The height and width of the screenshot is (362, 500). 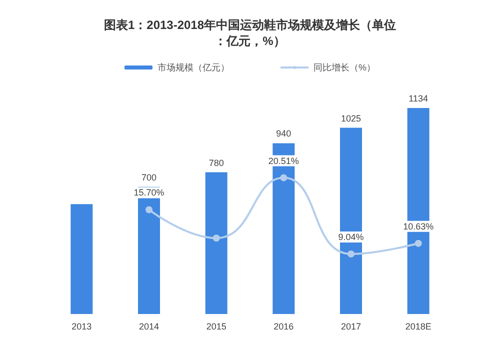 What do you see at coordinates (418, 226) in the screenshot?
I see `data-label: 10.63%` at bounding box center [418, 226].